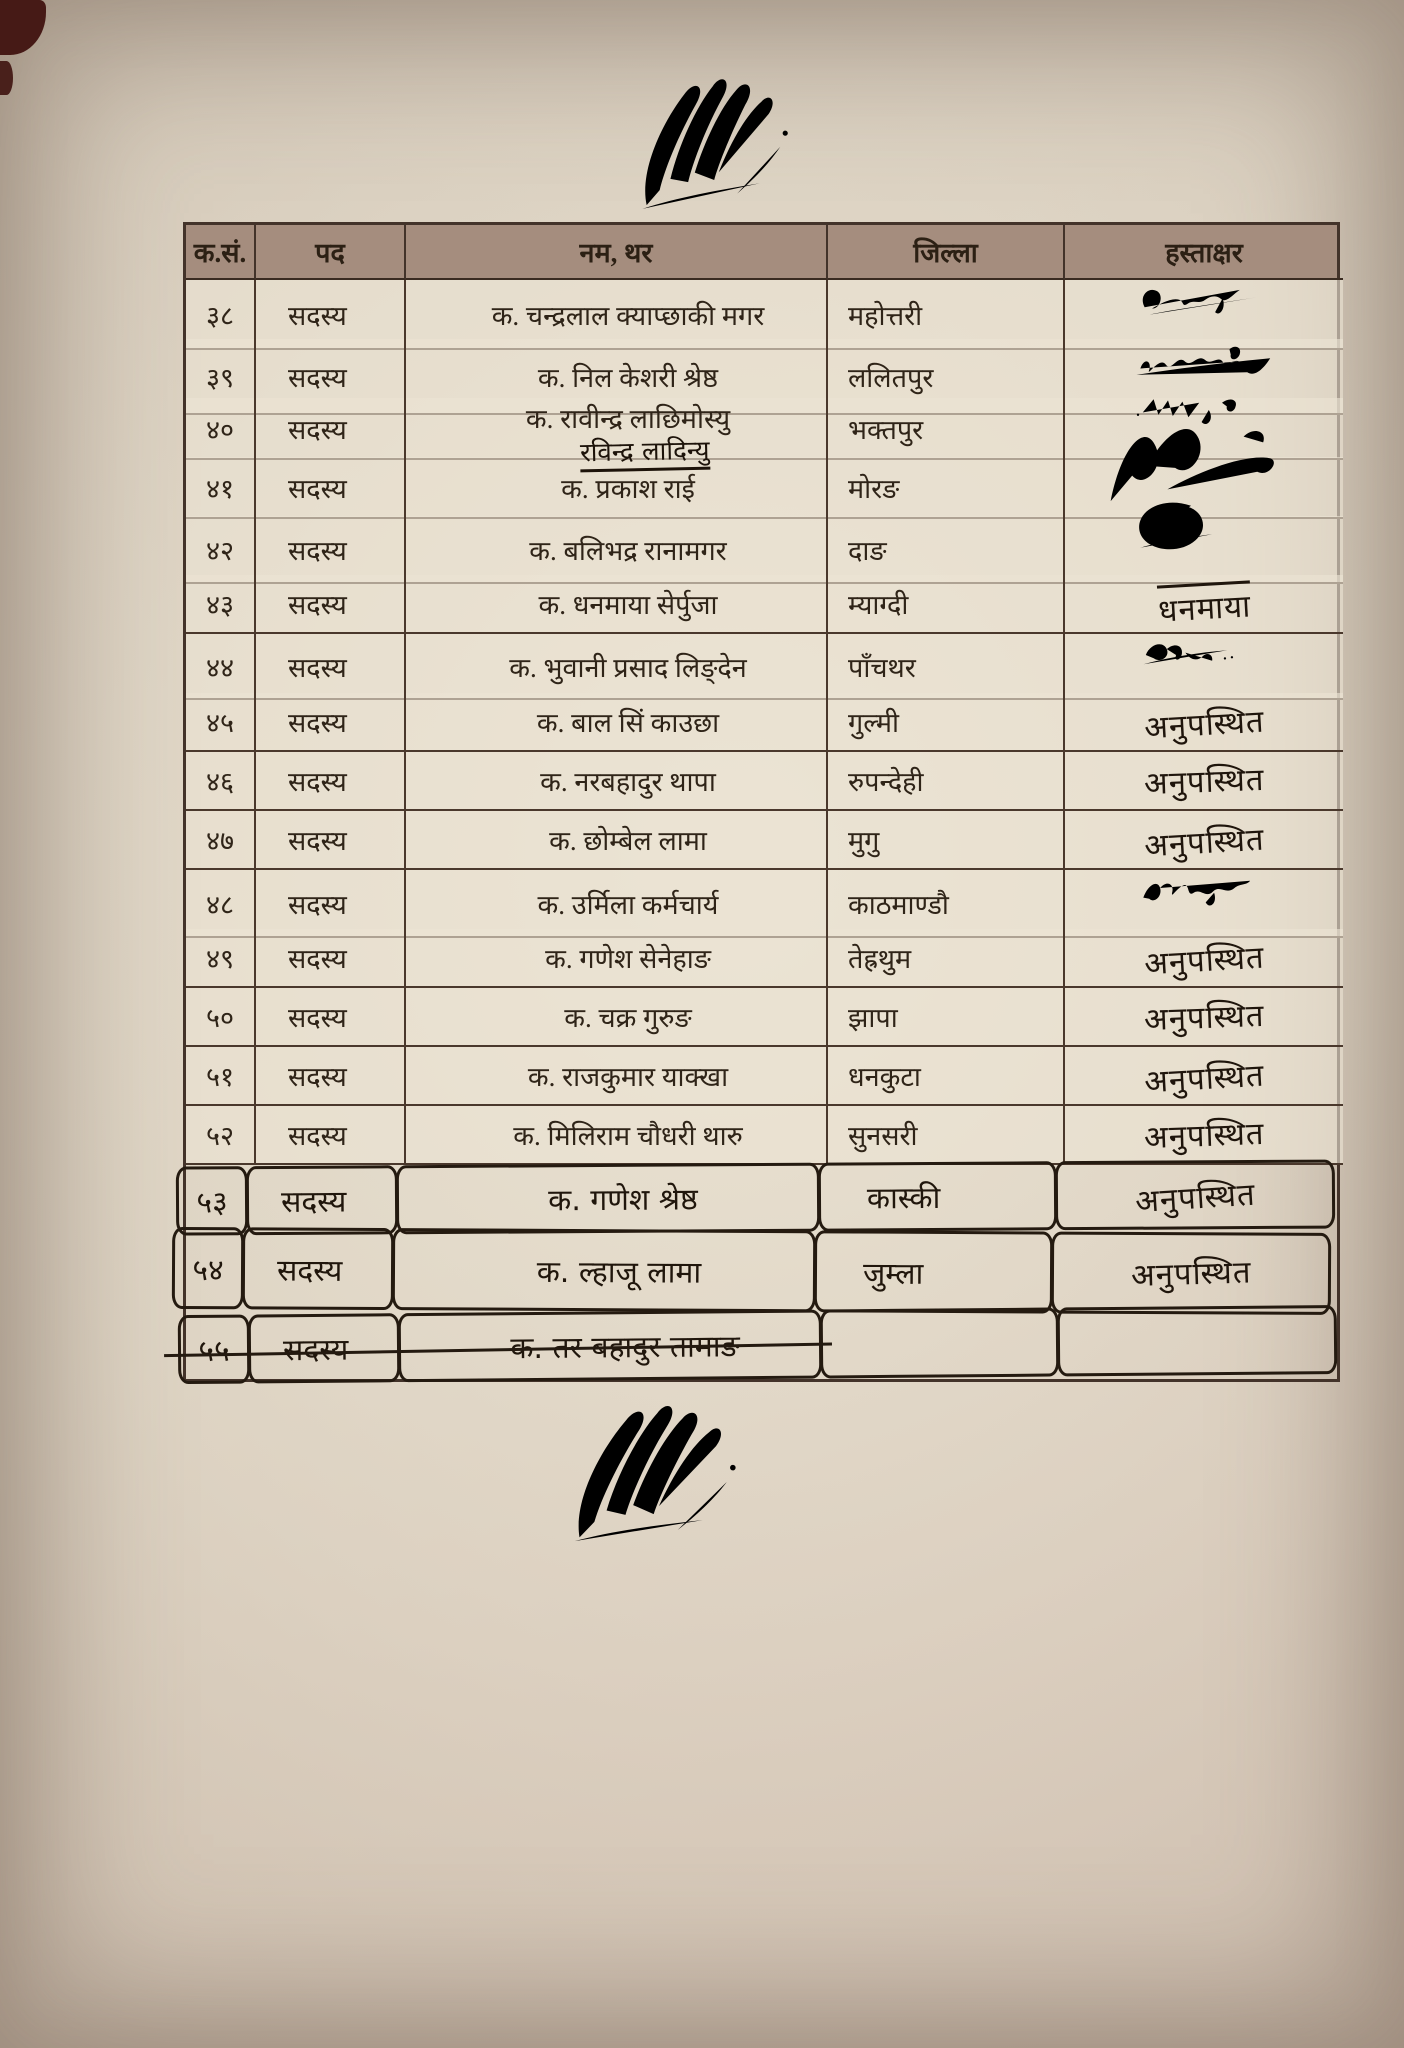  I want to click on name-cell: क. राजकुमार याक्खा, so click(617, 1076).